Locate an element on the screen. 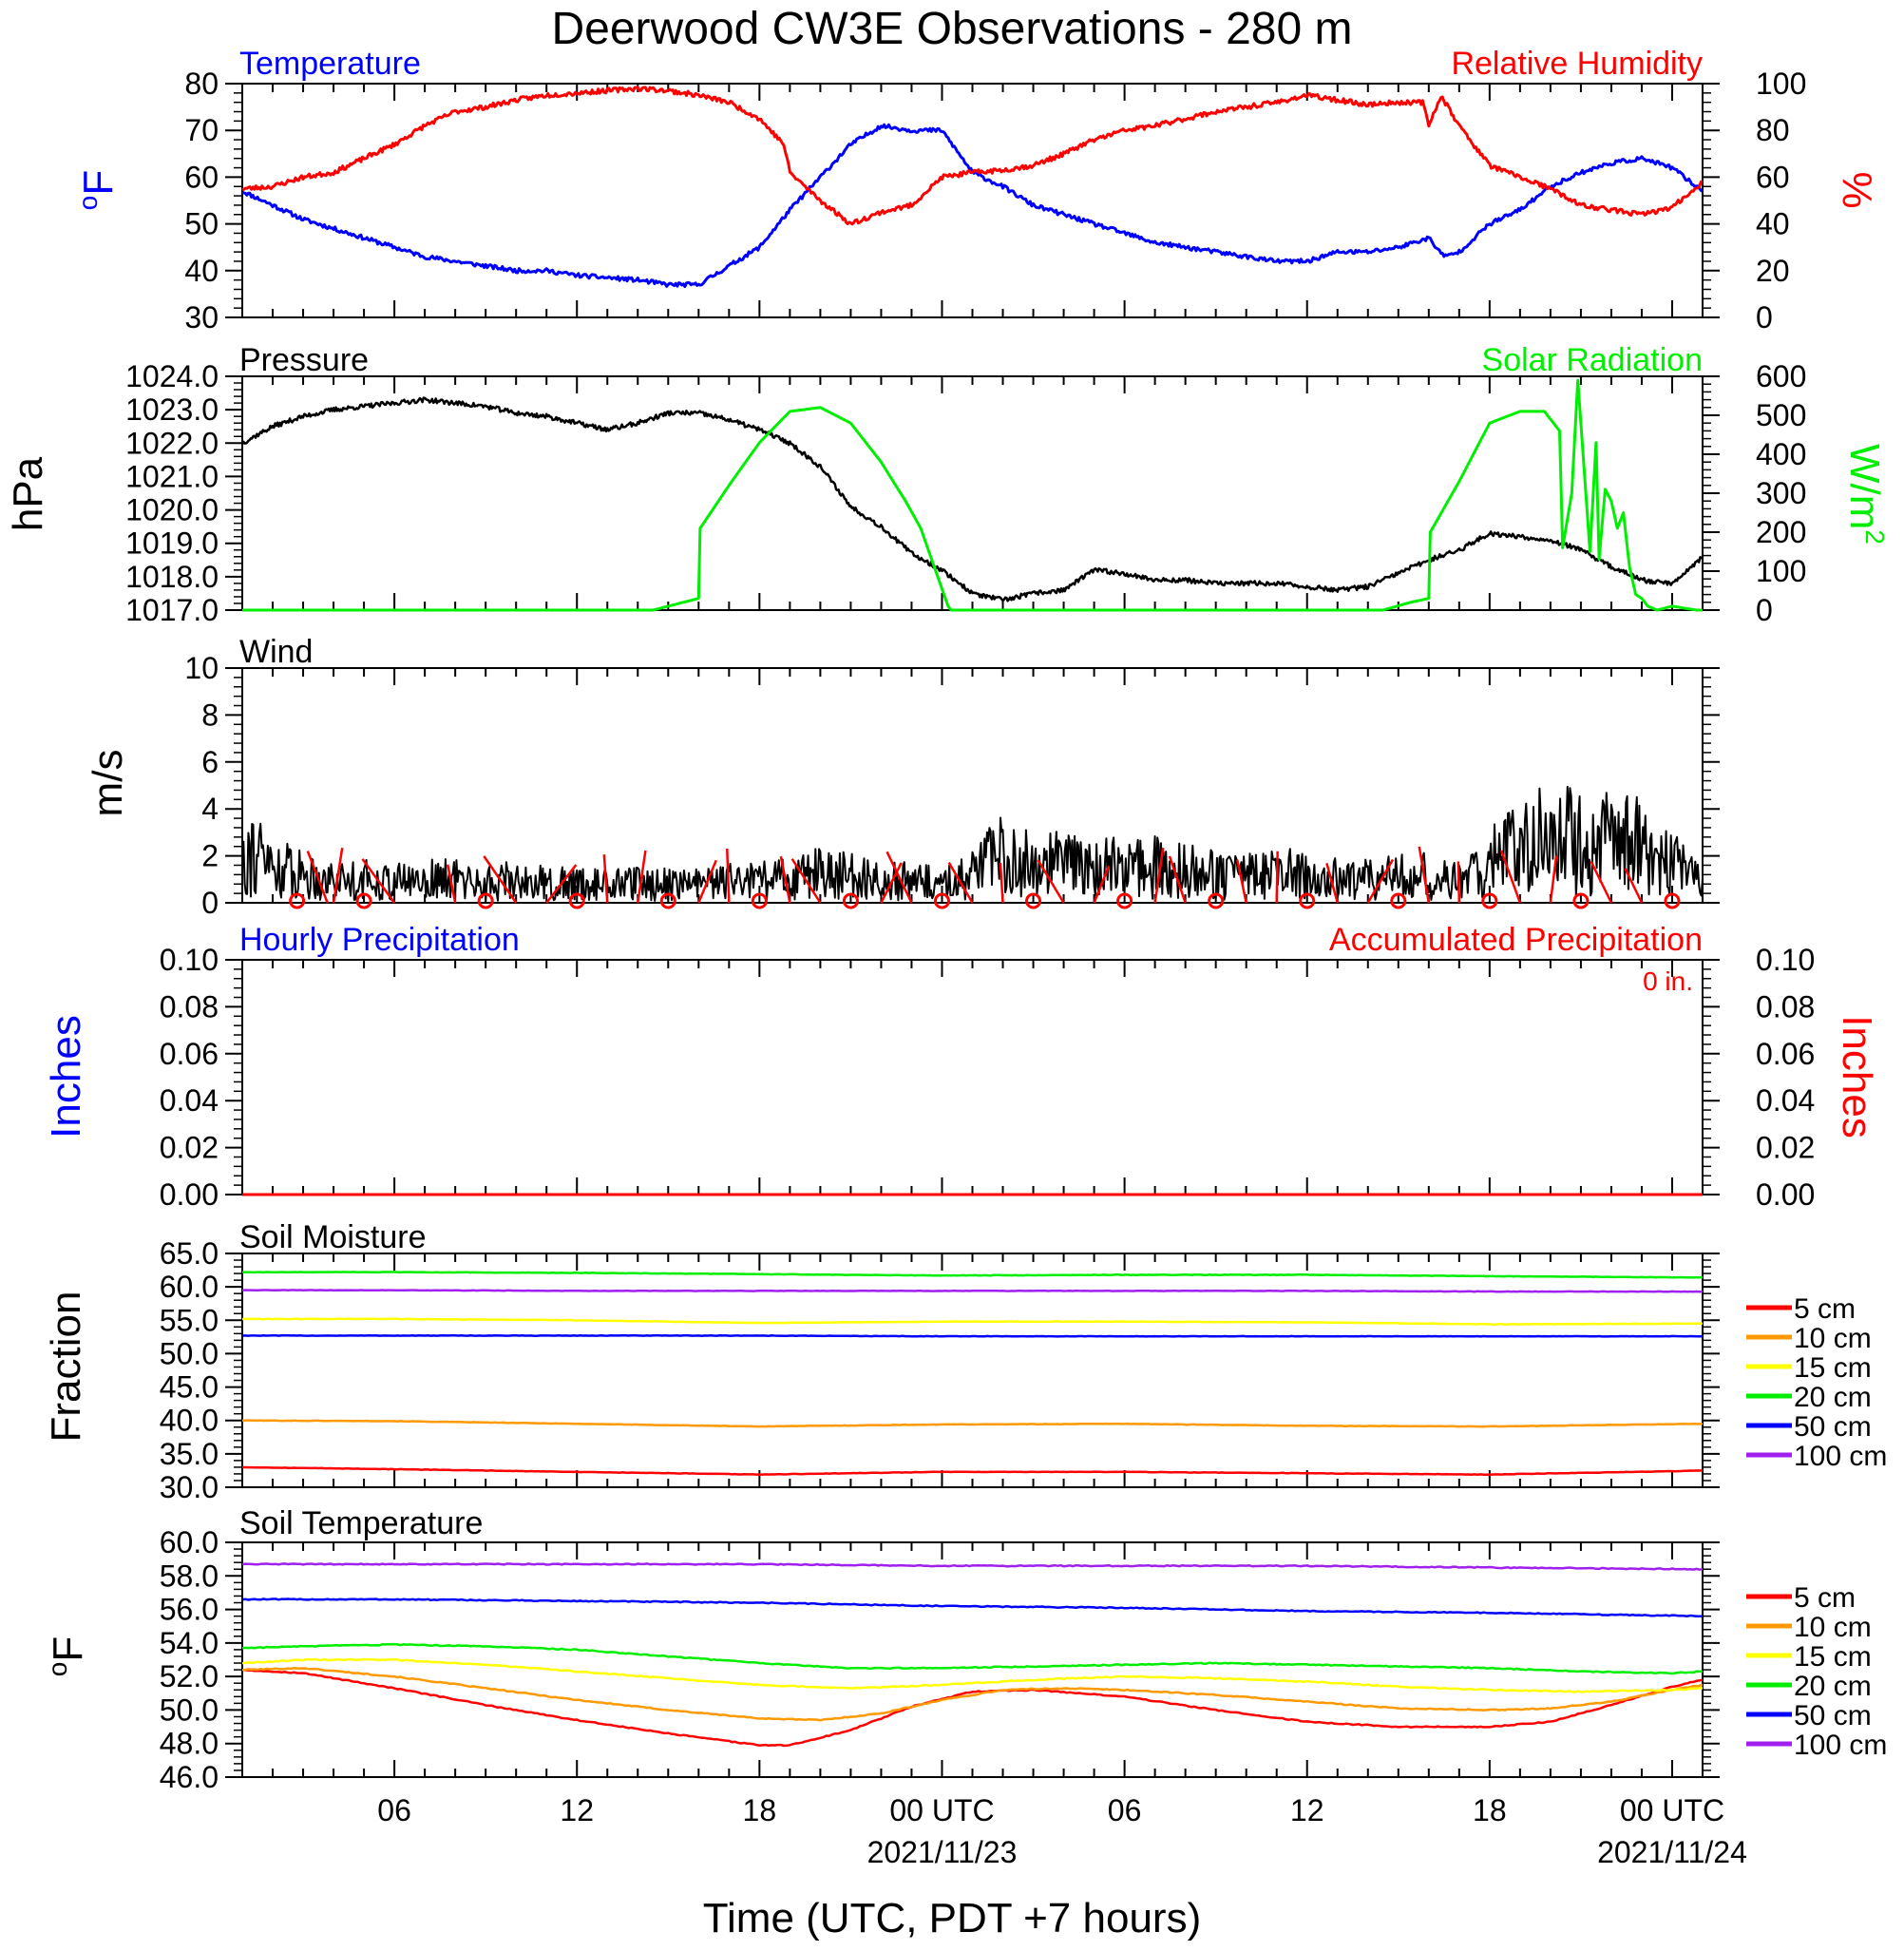 The image size is (1904, 1951). y-tick-label: 55.0 is located at coordinates (189, 1320).